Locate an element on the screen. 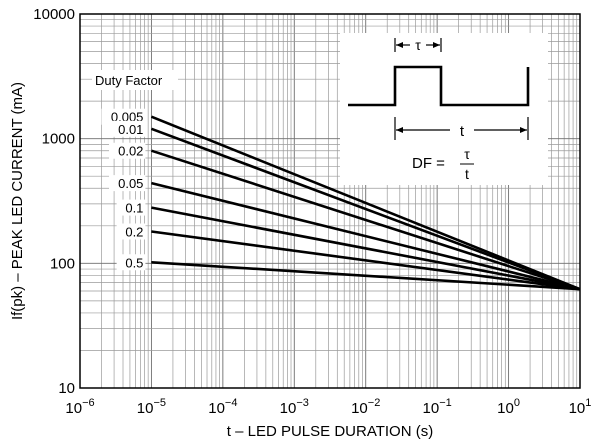  series-line-0.1 is located at coordinates (366, 248).